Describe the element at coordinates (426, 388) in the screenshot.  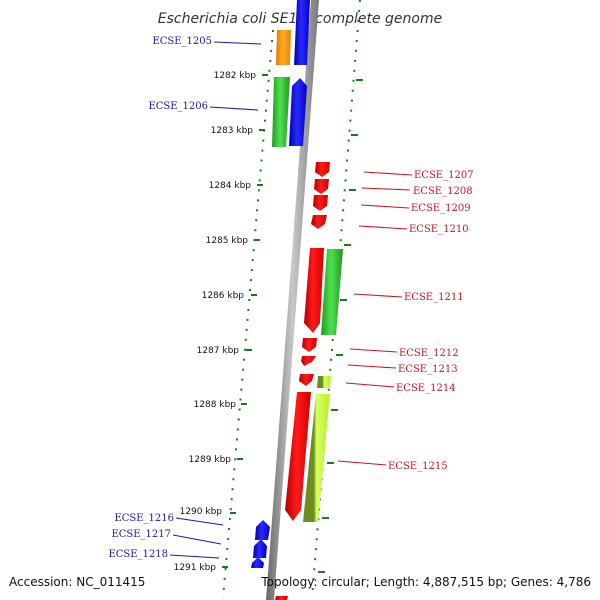
I see `gene-label-ECSE_1214: ECSE_1214` at that location.